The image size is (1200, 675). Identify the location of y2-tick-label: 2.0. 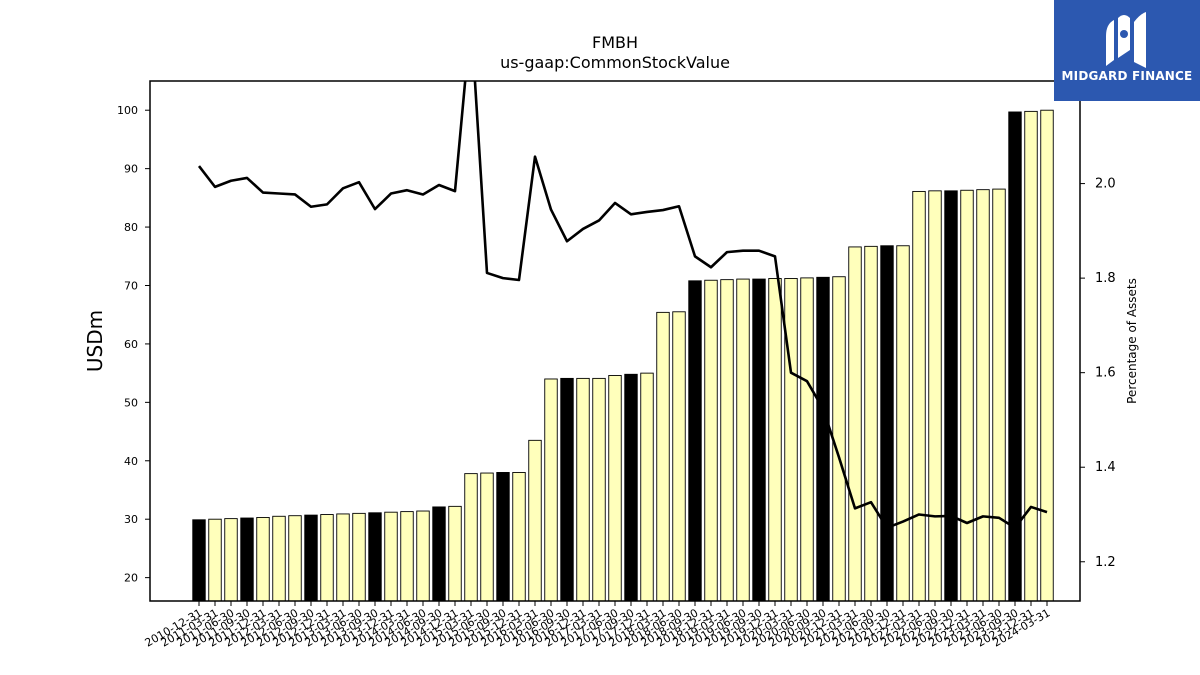
(1105, 184).